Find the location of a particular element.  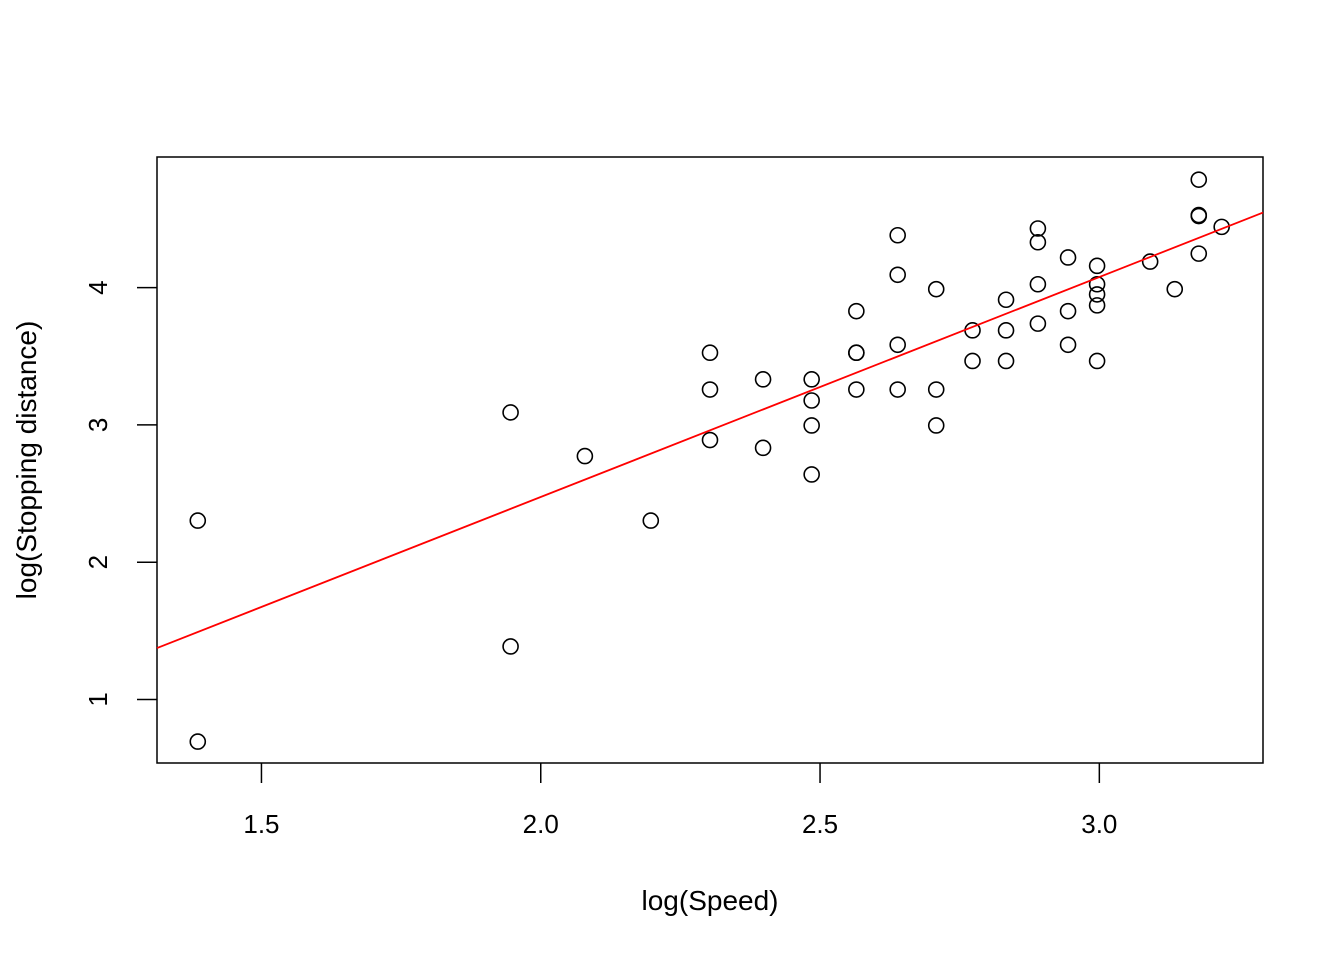

y-axis: 1 2 3 4 is located at coordinates (120, 493).